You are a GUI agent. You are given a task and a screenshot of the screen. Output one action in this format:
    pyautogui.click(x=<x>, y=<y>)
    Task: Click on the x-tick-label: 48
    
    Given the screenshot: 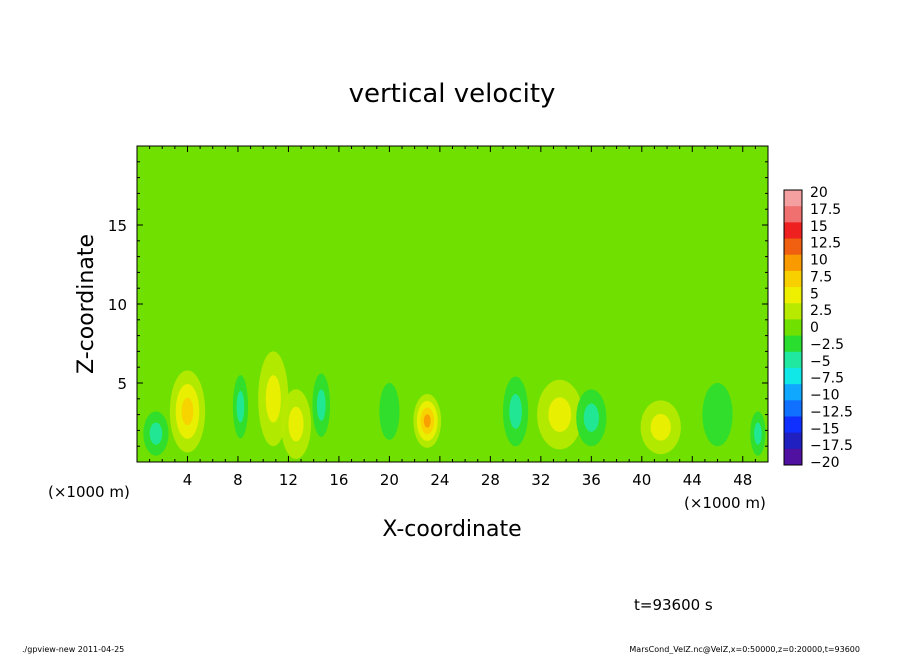 What is the action you would take?
    pyautogui.click(x=742, y=480)
    